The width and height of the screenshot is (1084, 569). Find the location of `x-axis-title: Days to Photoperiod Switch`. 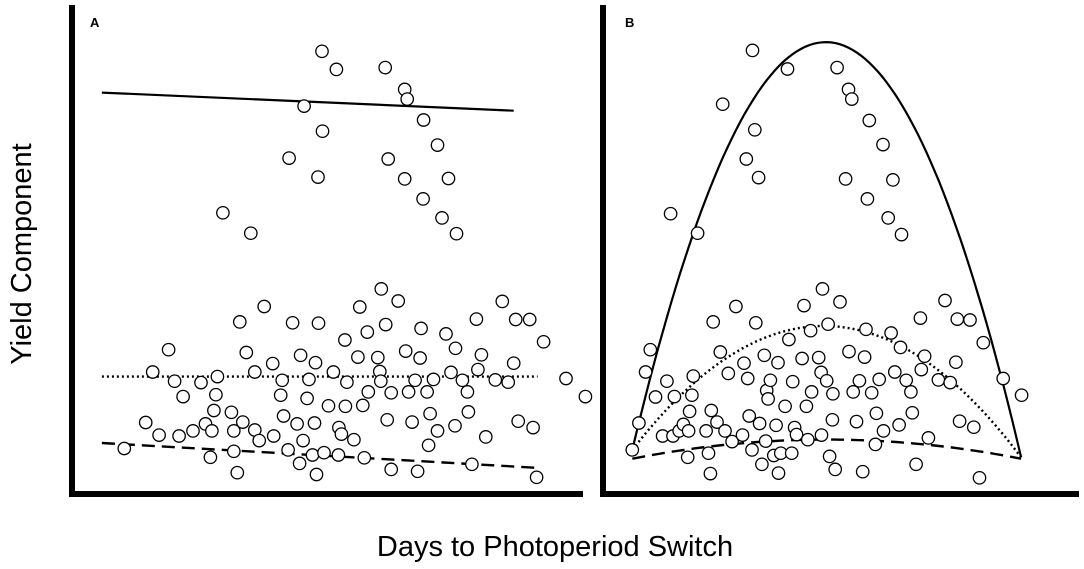

x-axis-title: Days to Photoperiod Switch is located at coordinates (555, 547).